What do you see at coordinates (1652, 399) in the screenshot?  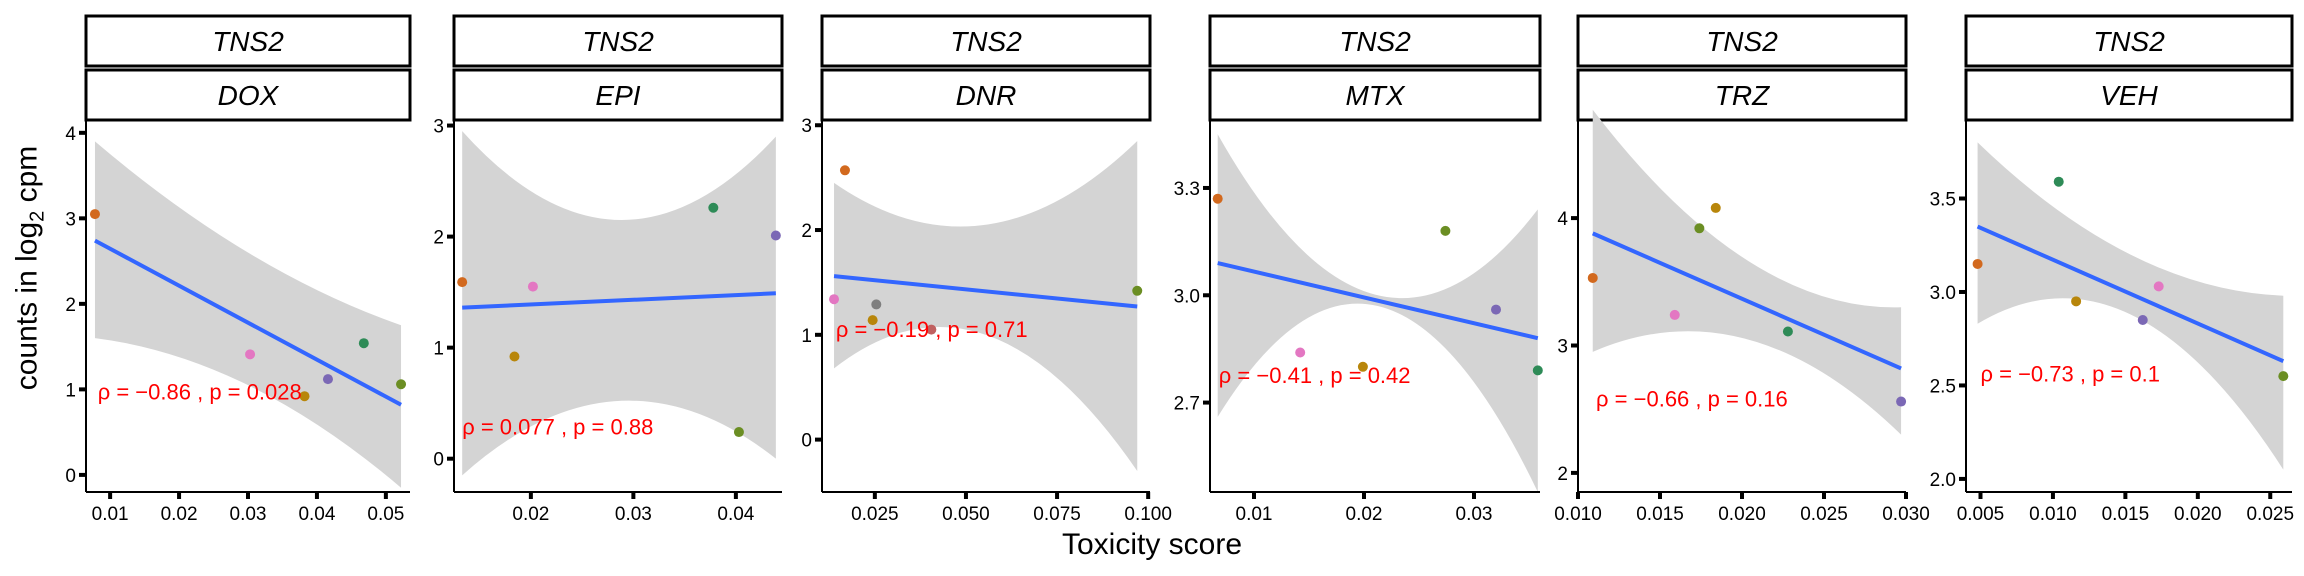 I see `annotation-rho: ρ = −0.66 ,` at bounding box center [1652, 399].